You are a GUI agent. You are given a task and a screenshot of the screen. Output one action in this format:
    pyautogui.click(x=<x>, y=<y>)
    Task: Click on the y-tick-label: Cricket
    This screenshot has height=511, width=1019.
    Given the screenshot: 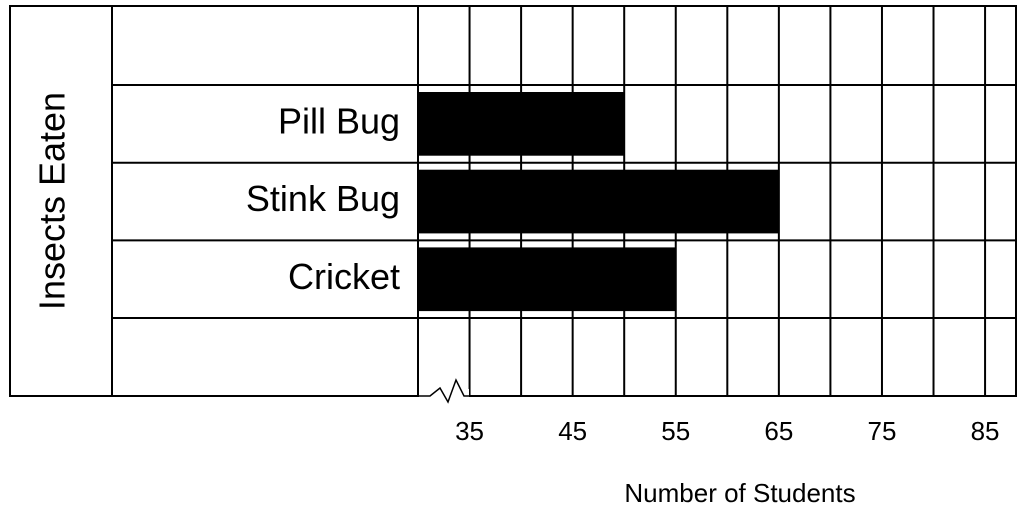 What is the action you would take?
    pyautogui.click(x=344, y=276)
    